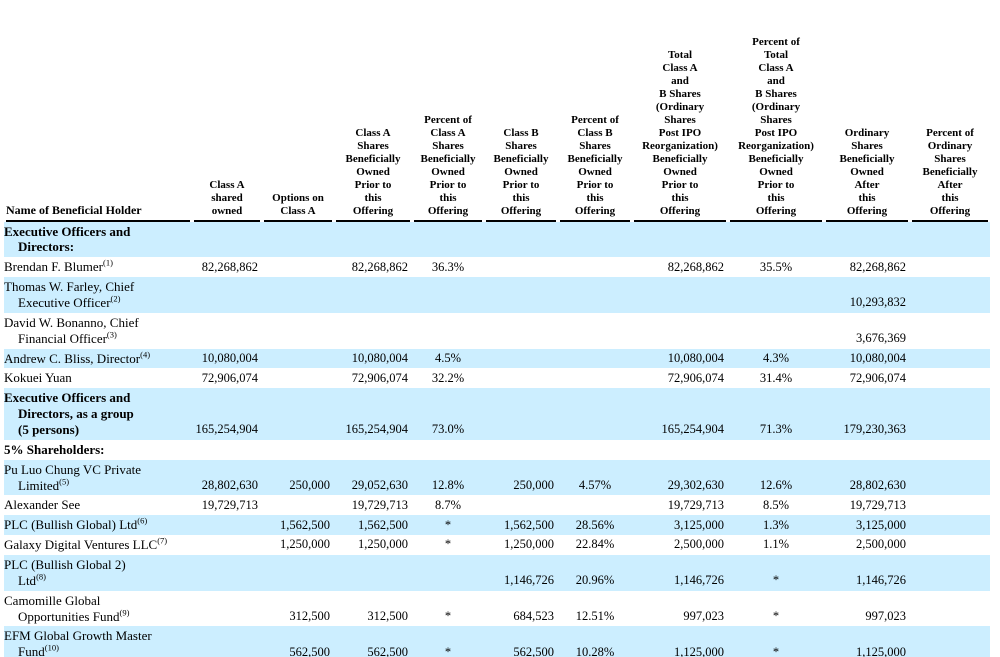  Describe the element at coordinates (77, 357) in the screenshot. I see `holder-name-line: Andrew C. Bliss, Director(4)` at that location.